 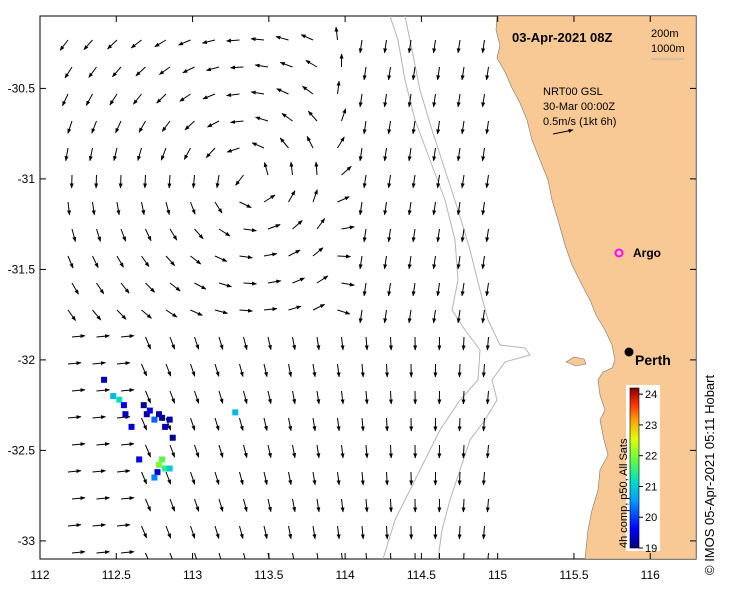 I want to click on y-tick-label: -30.5, so click(x=22, y=88).